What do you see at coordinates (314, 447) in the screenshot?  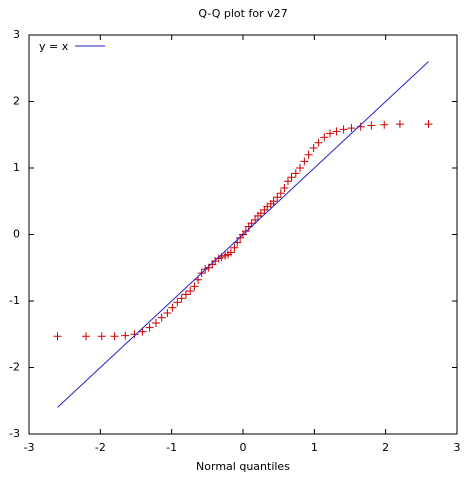 I see `x-tick-label: 1` at bounding box center [314, 447].